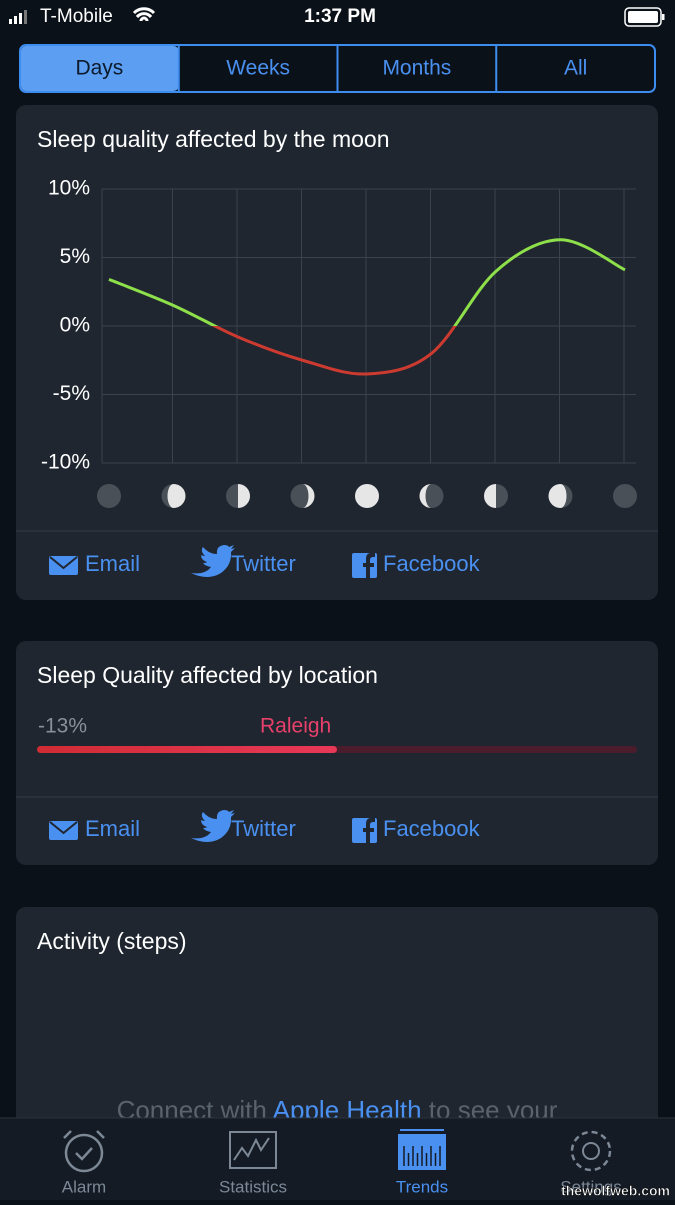 The width and height of the screenshot is (675, 1205). I want to click on y-tick-label: 0%, so click(75, 325).